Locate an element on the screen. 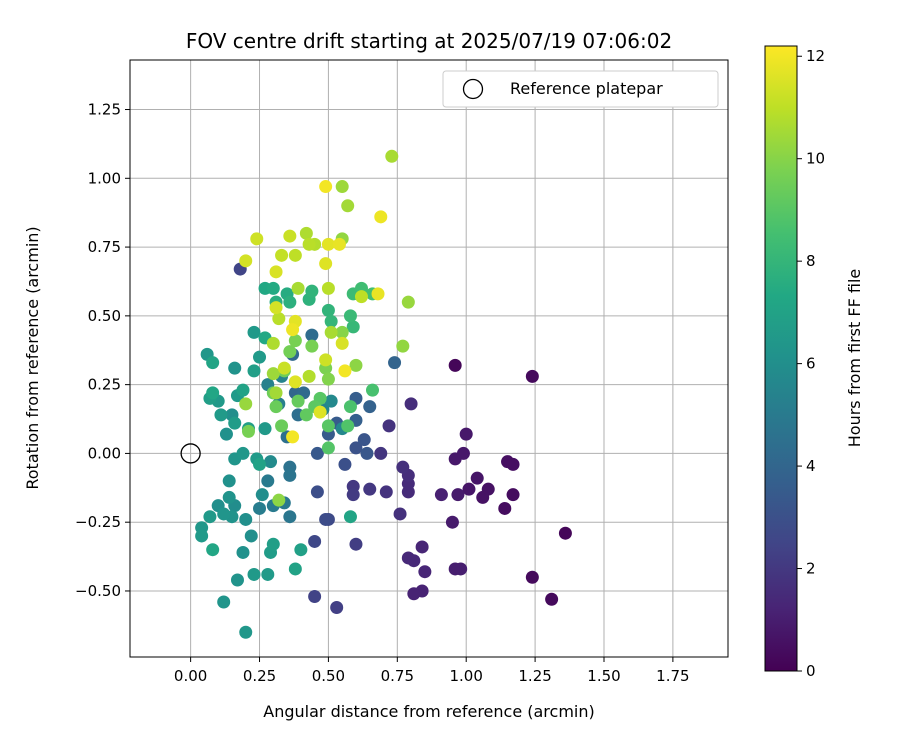 The height and width of the screenshot is (750, 900). x-axis-label: Angular distance from reference (arcmin) is located at coordinates (428, 711).